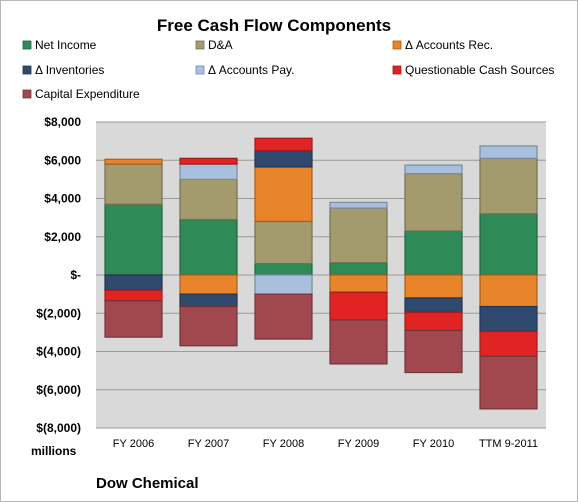  I want to click on legend-label: Capital Expenditure, so click(87, 94).